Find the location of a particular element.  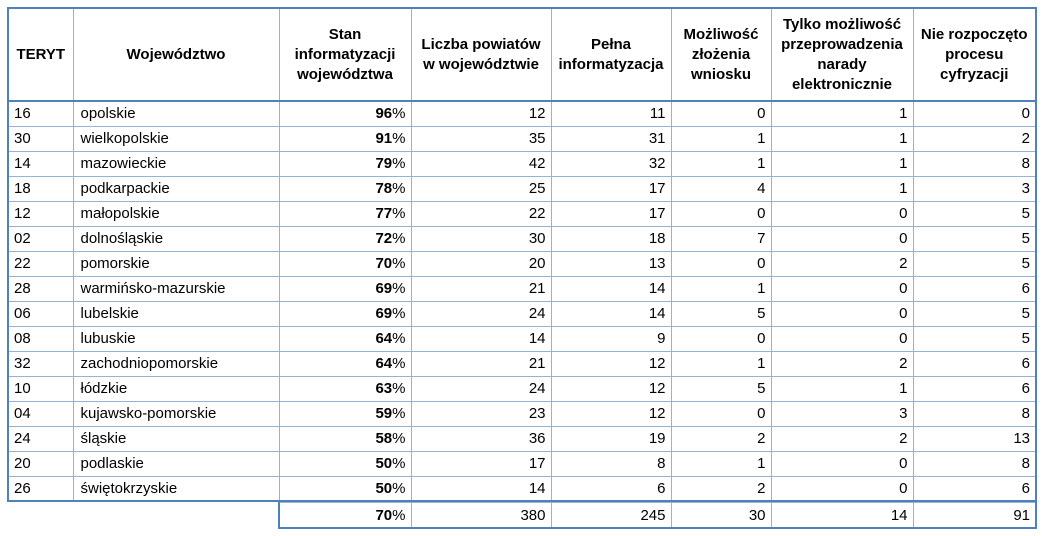

cell-stan-informatyzacji: 58% is located at coordinates (345, 438).